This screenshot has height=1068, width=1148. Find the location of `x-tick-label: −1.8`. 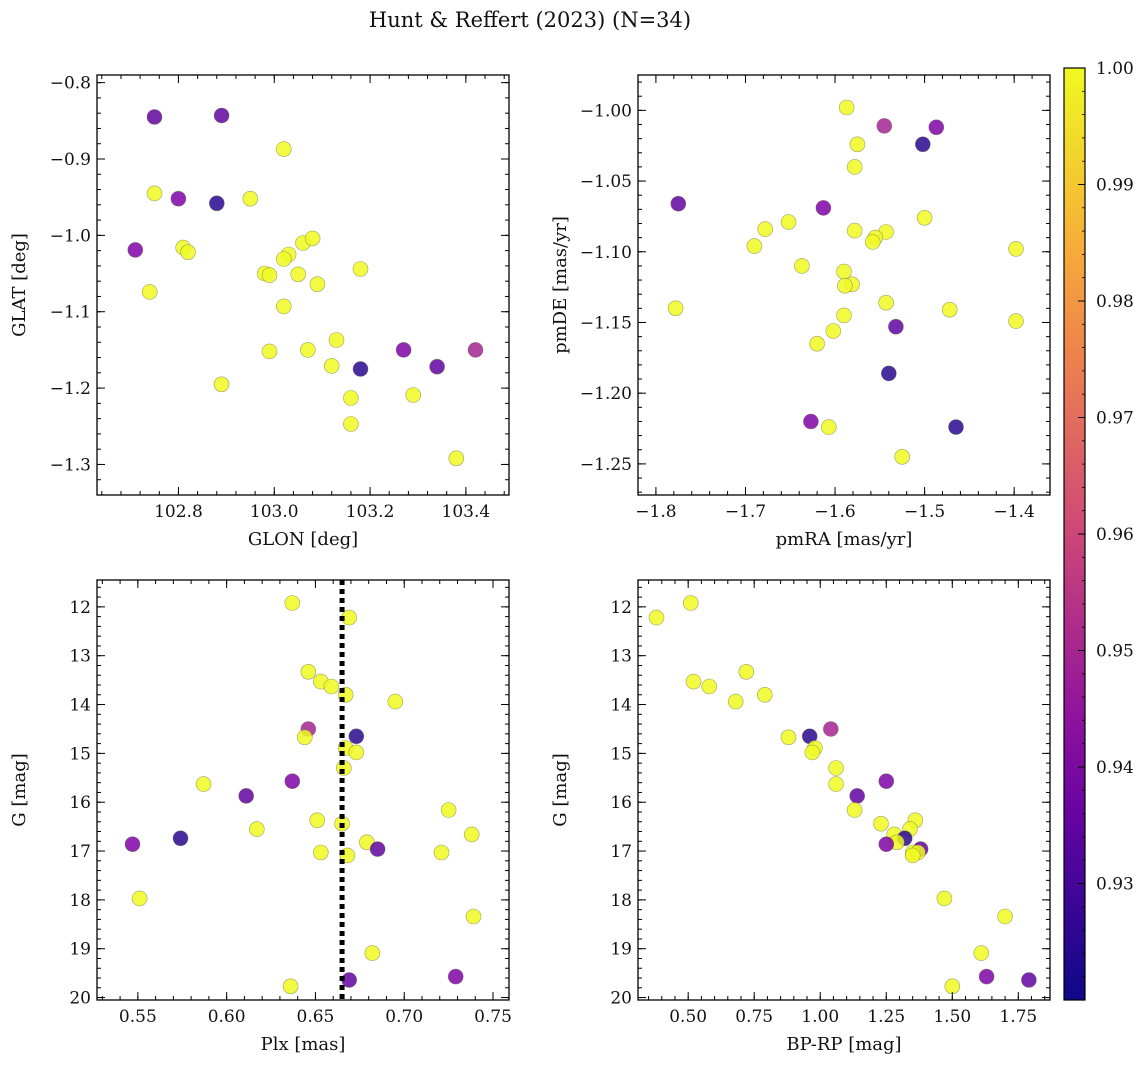

x-tick-label: −1.8 is located at coordinates (655, 512).